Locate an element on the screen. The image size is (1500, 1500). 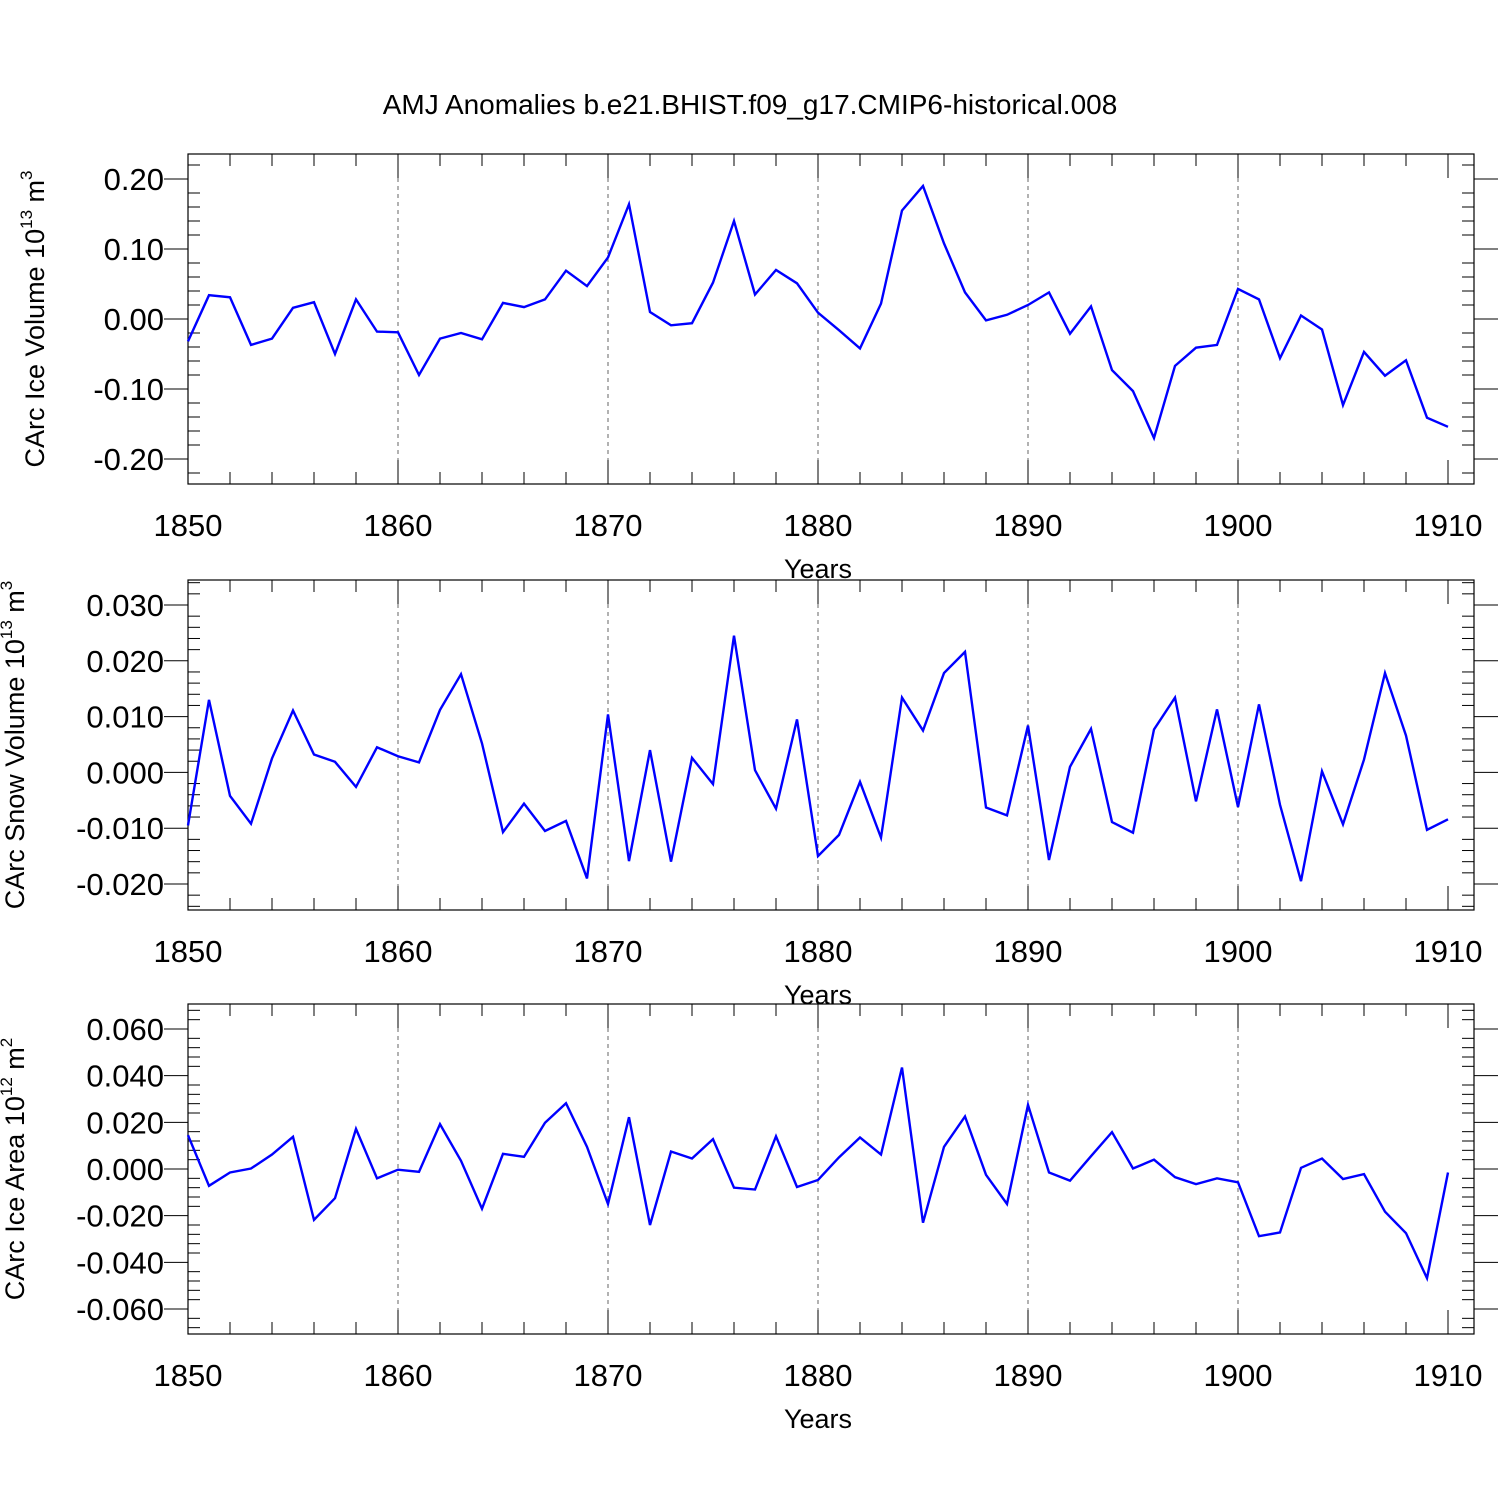
series-line-ice_area is located at coordinates (818, 1175).